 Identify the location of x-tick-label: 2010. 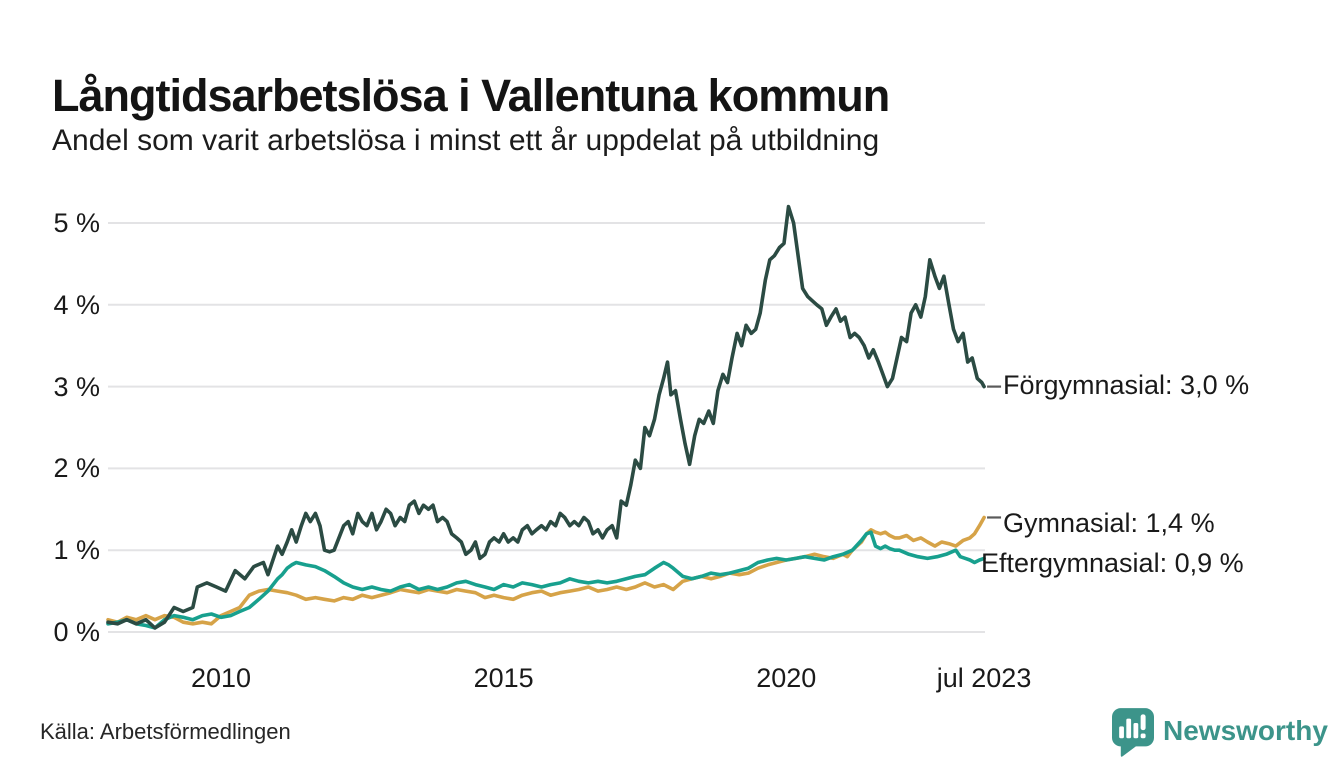
(221, 678).